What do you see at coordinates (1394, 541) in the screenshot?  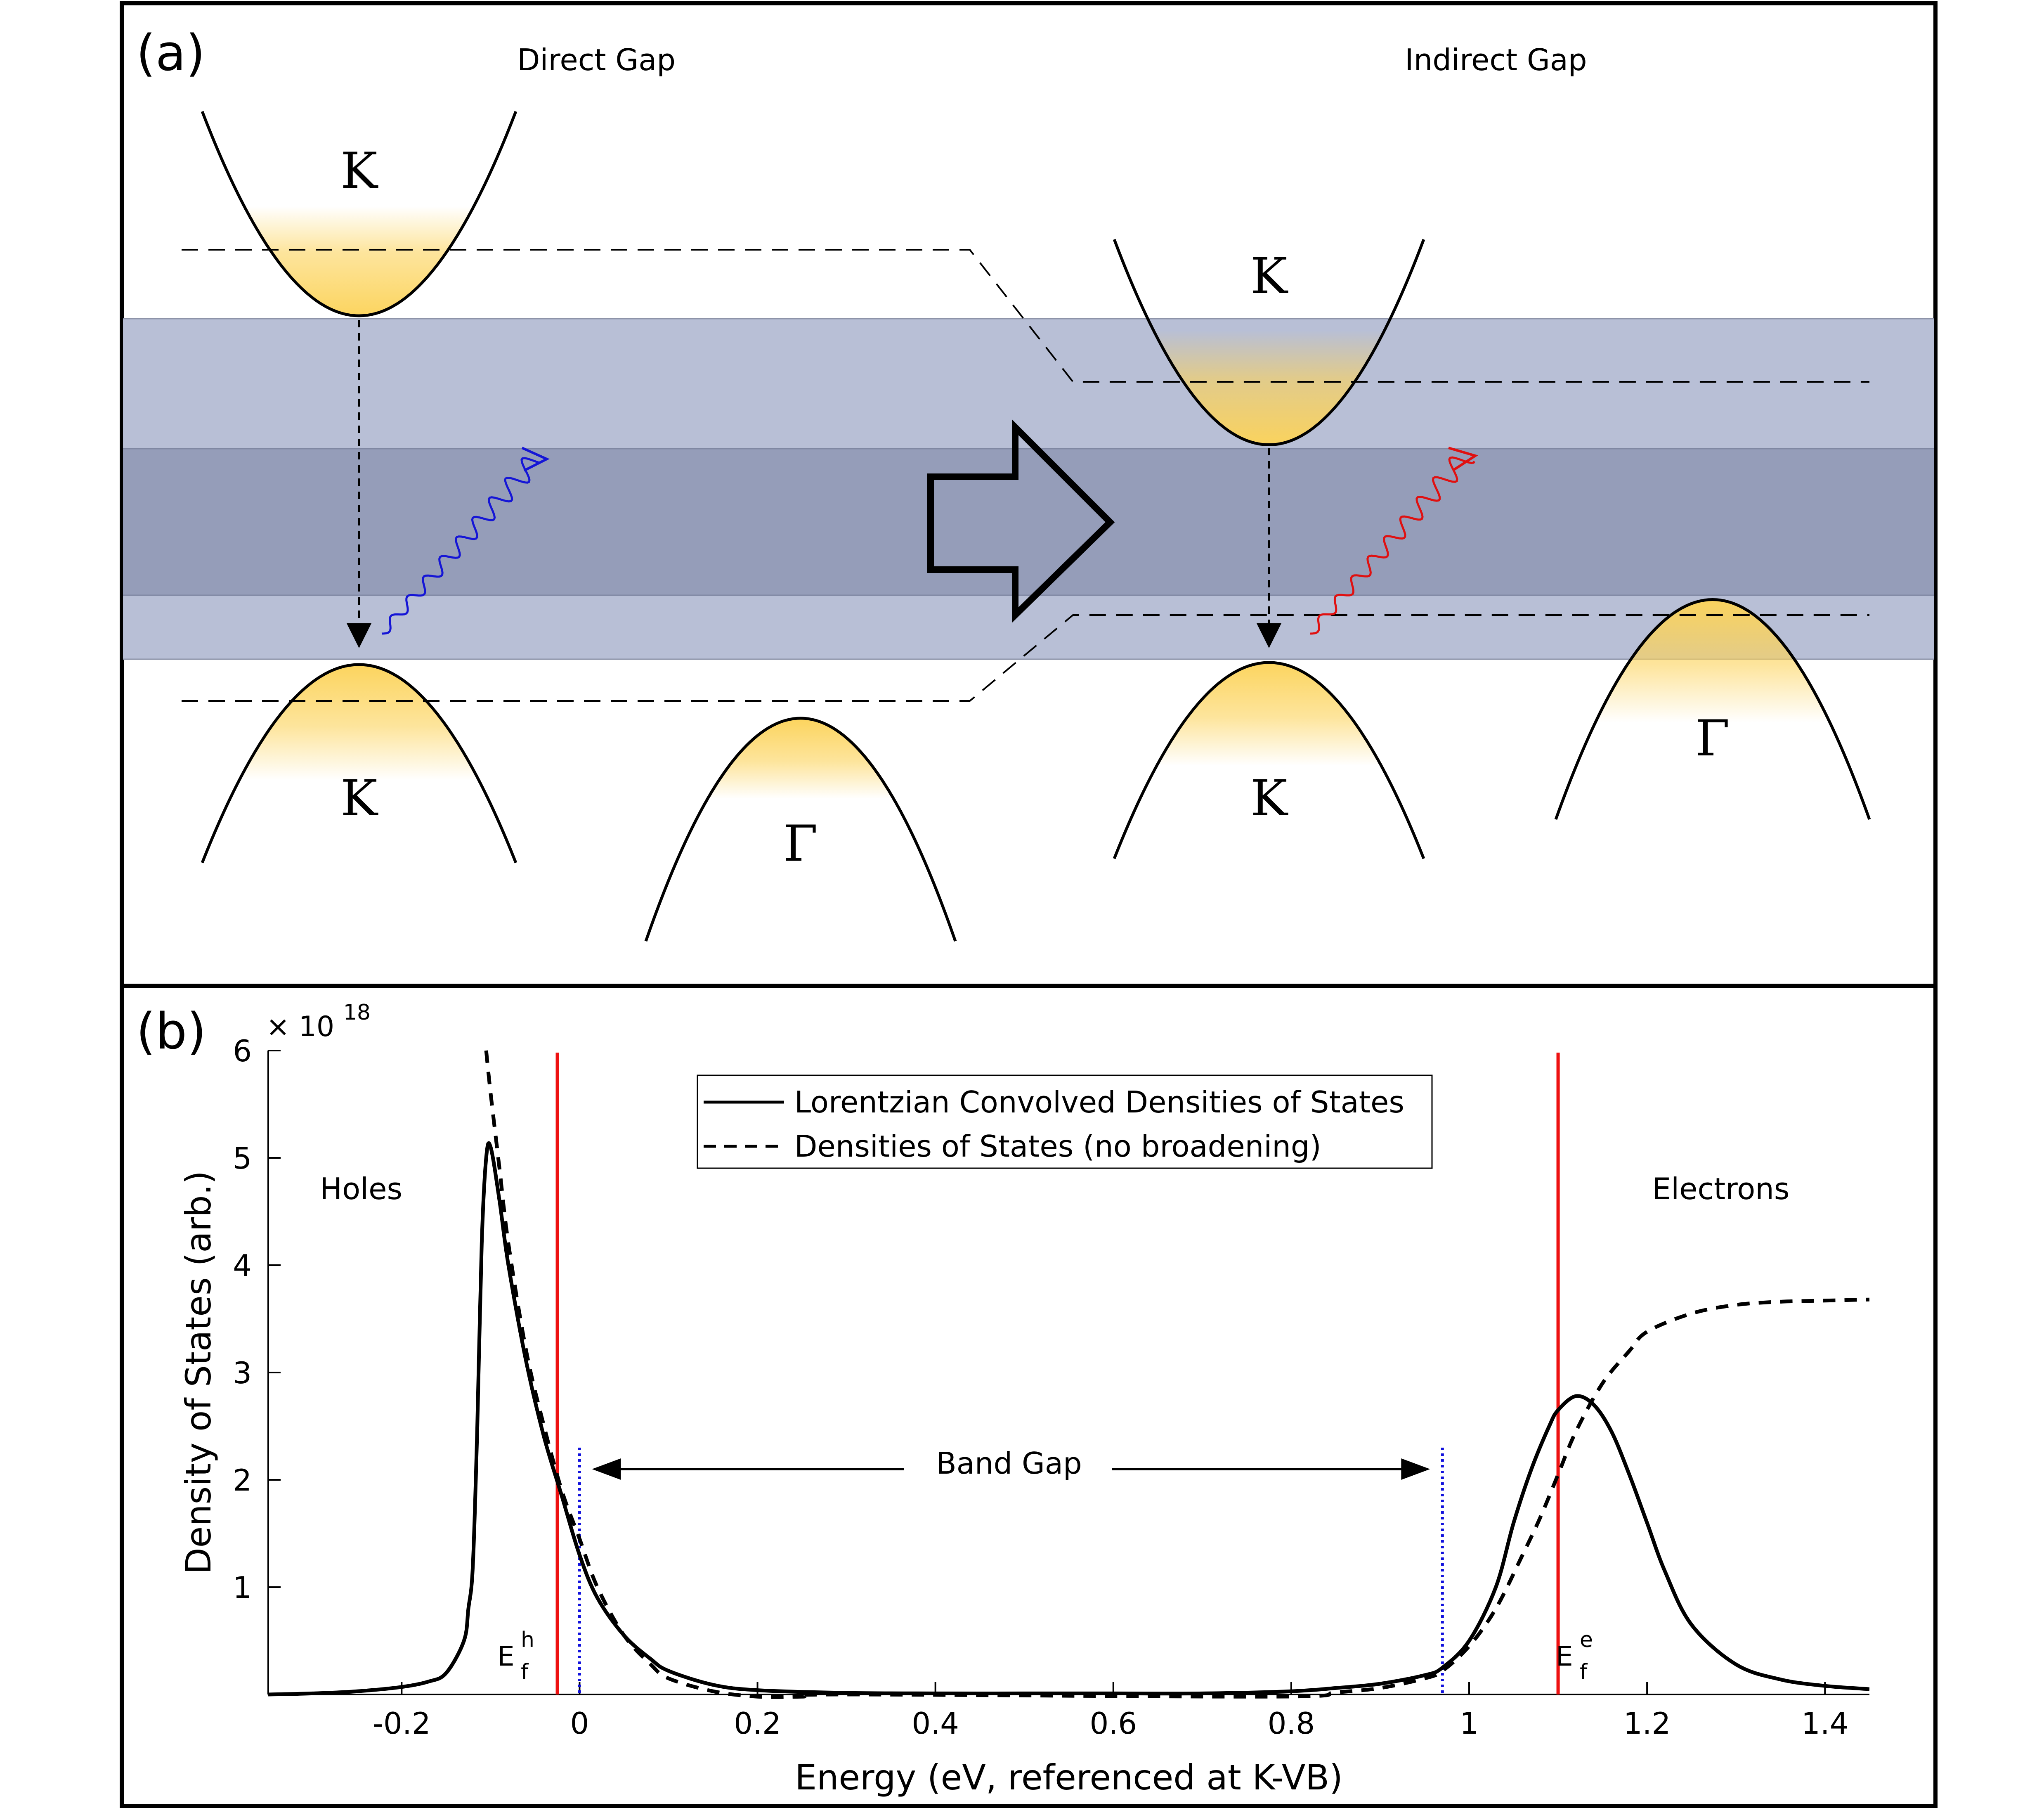 I see `indirect-photon` at bounding box center [1394, 541].